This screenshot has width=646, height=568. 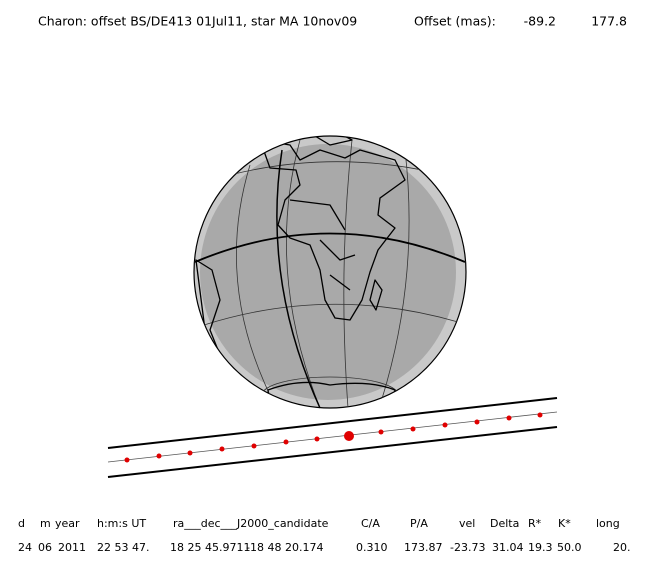 What do you see at coordinates (370, 523) in the screenshot?
I see `column-header: C/A` at bounding box center [370, 523].